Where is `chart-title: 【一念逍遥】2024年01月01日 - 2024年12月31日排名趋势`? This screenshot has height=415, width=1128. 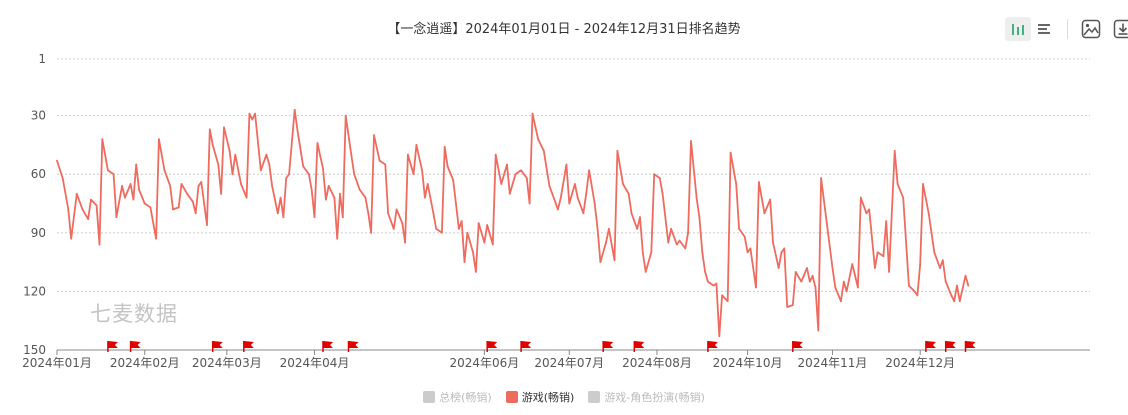 chart-title: 【一念逍遥】2024年01月01日 - 2024年12月31日排名趋势 is located at coordinates (564, 29).